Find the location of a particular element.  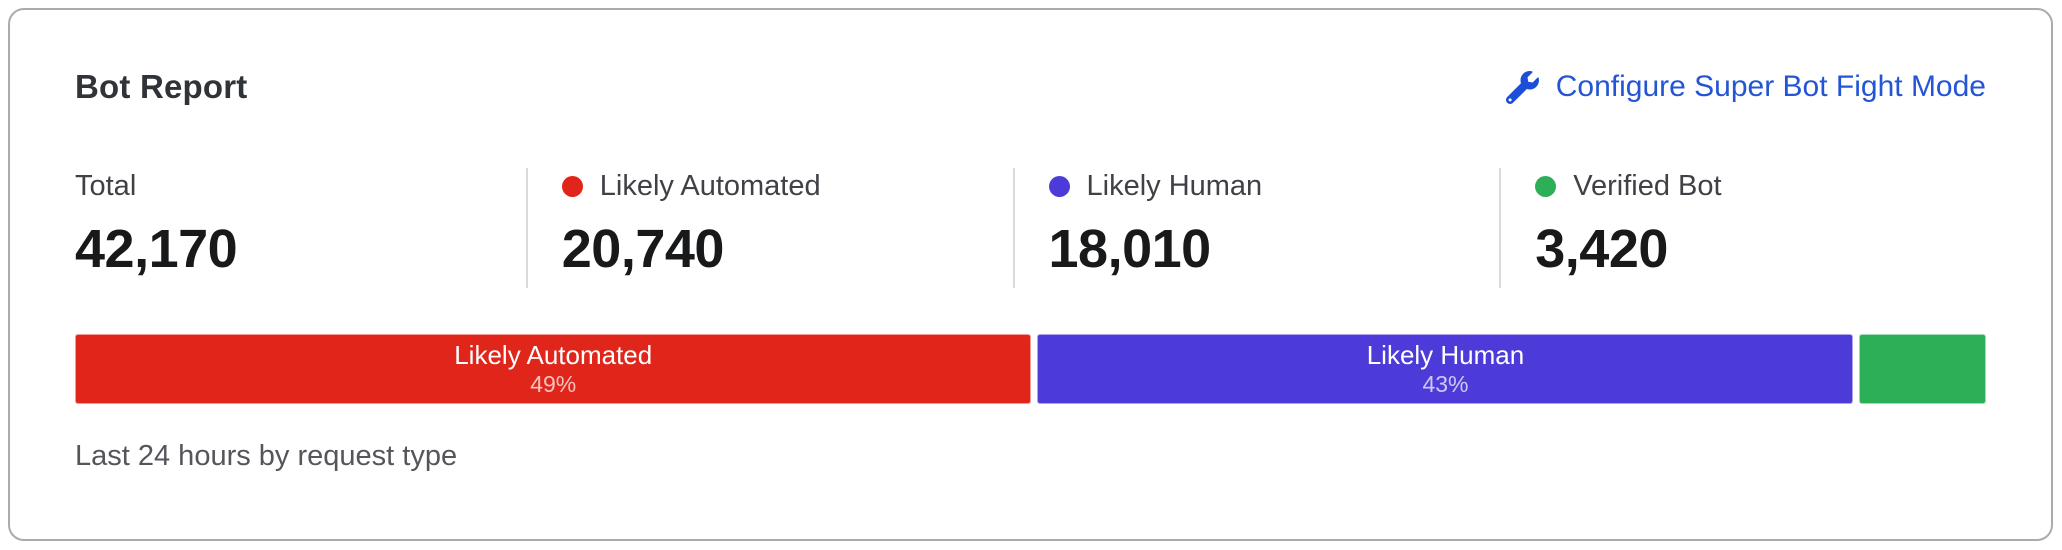

wrench-icon is located at coordinates (1522, 87).